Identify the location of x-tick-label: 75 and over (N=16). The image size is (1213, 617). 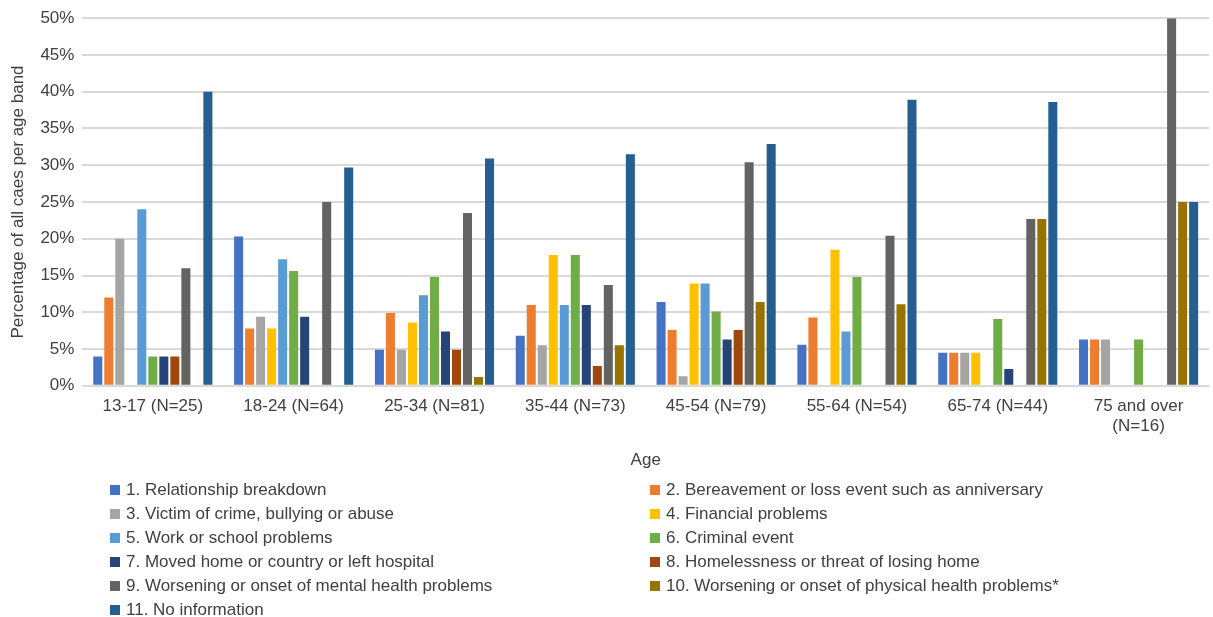
(1138, 415).